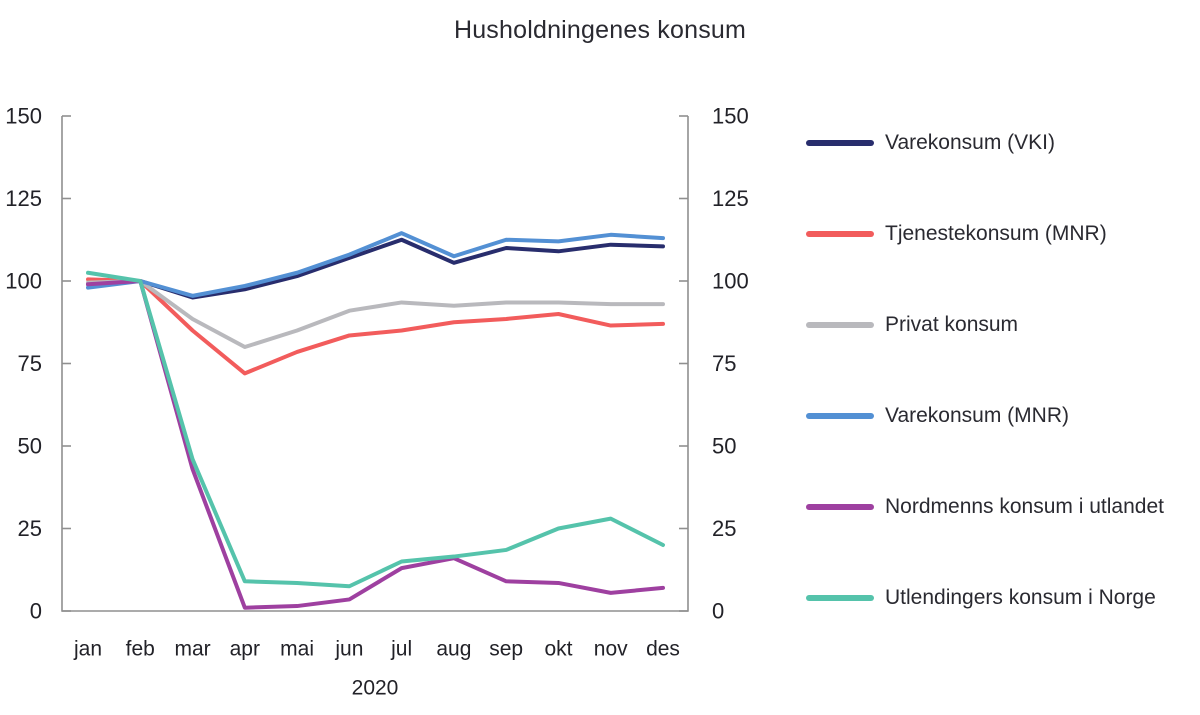  Describe the element at coordinates (506, 648) in the screenshot. I see `x-axis-label: sep` at that location.